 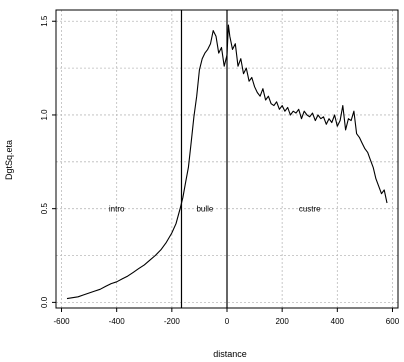 I want to click on x-axis-label: distance, so click(x=230, y=354).